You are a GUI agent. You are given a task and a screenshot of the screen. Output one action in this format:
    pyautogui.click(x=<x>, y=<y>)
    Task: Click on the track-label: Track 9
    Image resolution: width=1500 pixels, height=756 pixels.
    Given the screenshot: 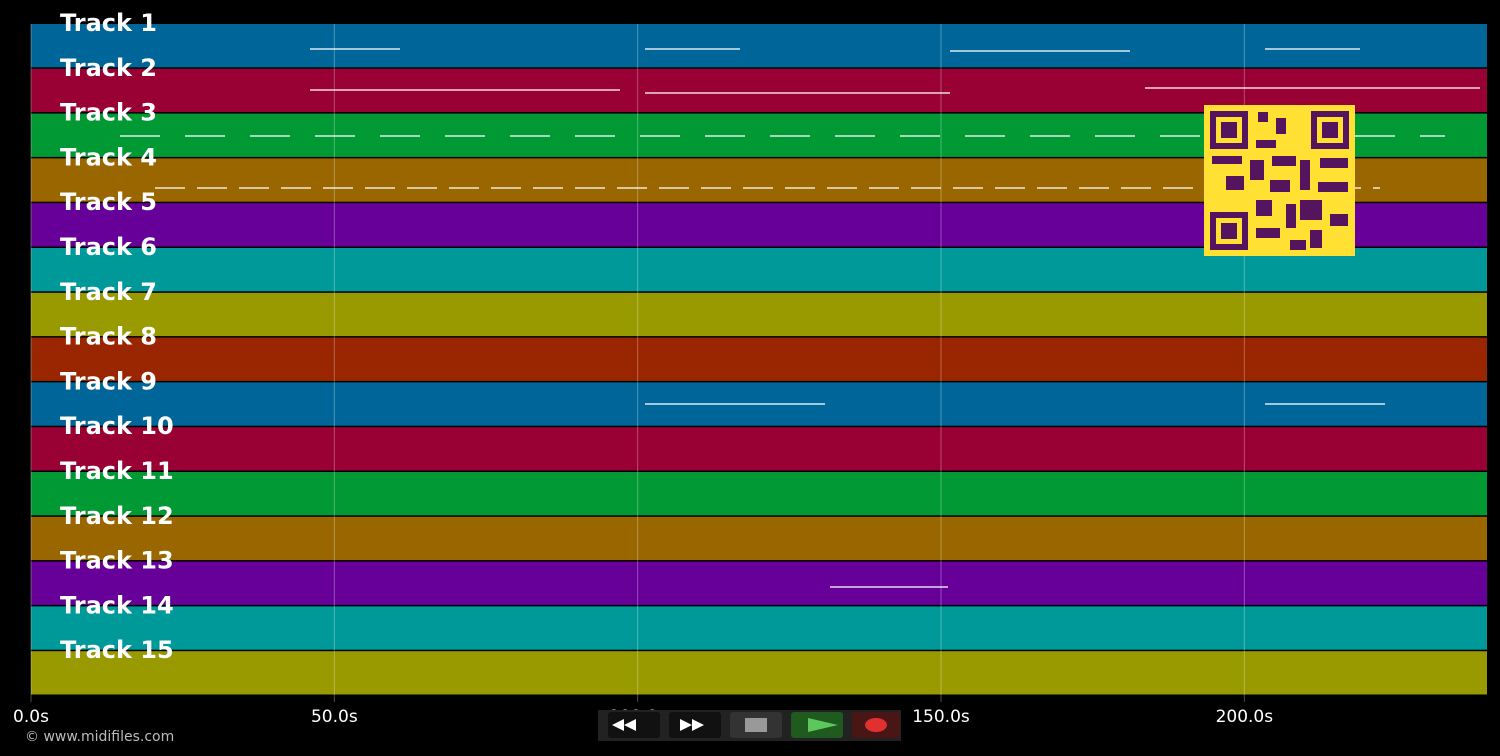 What is the action you would take?
    pyautogui.click(x=108, y=381)
    